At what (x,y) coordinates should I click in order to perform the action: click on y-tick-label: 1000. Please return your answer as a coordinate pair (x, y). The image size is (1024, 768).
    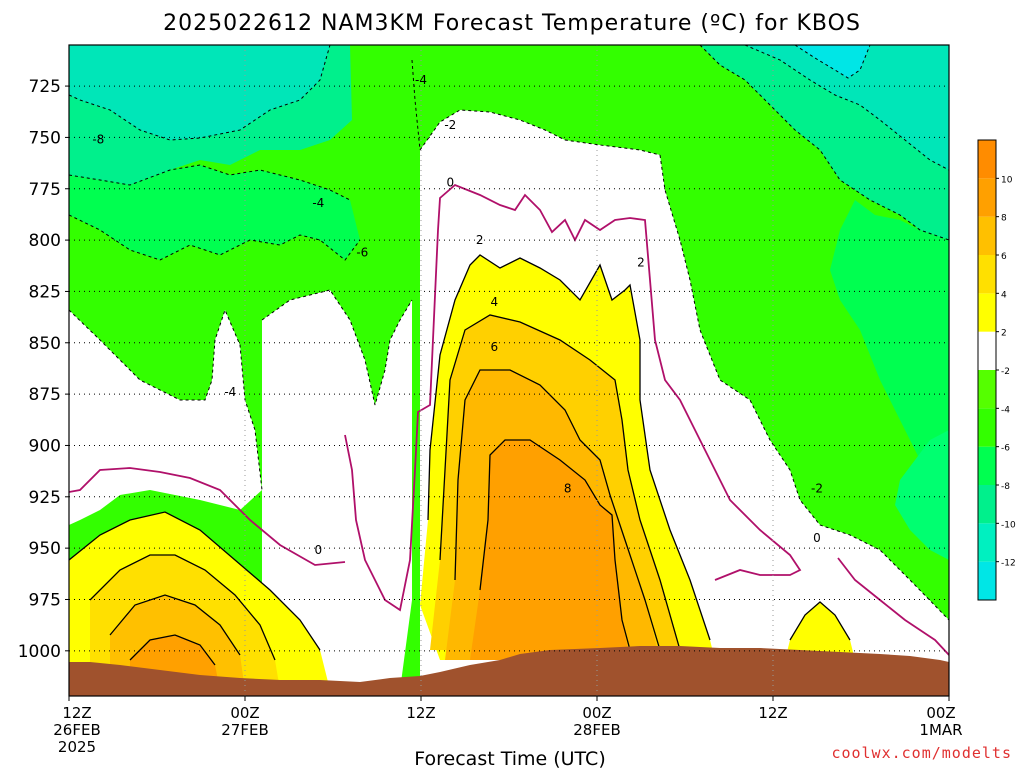
    Looking at the image, I should click on (39, 652).